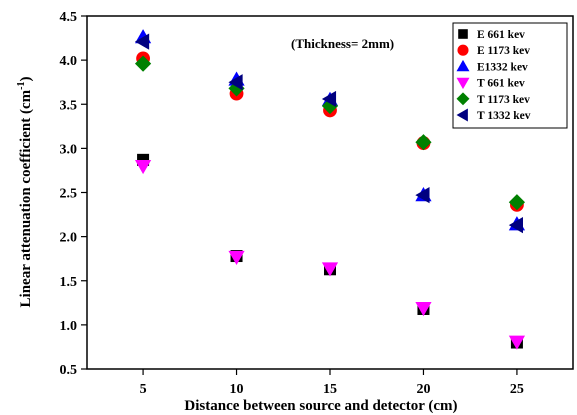 Image resolution: width=577 pixels, height=415 pixels. Describe the element at coordinates (423, 389) in the screenshot. I see `x-tick-label: 20` at that location.